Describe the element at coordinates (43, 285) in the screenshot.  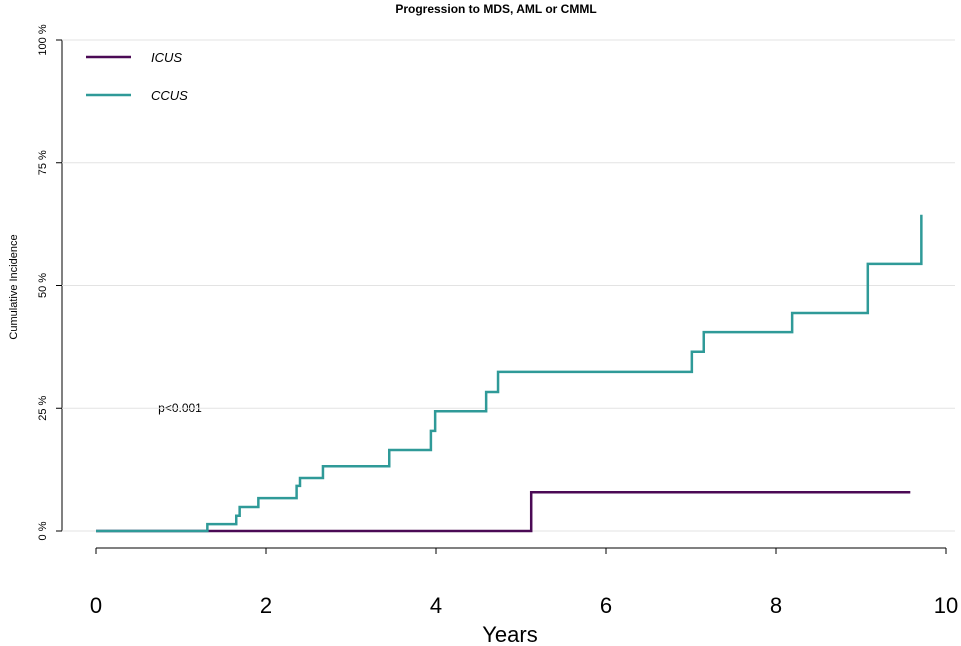
I see `y-tick-label: 50 %` at that location.